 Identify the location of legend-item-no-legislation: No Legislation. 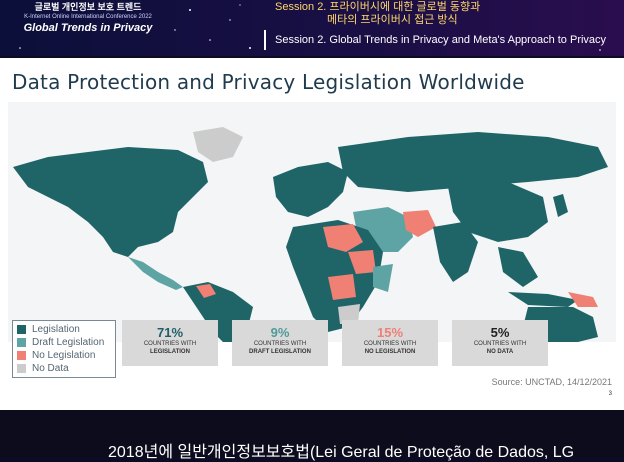
(64, 355).